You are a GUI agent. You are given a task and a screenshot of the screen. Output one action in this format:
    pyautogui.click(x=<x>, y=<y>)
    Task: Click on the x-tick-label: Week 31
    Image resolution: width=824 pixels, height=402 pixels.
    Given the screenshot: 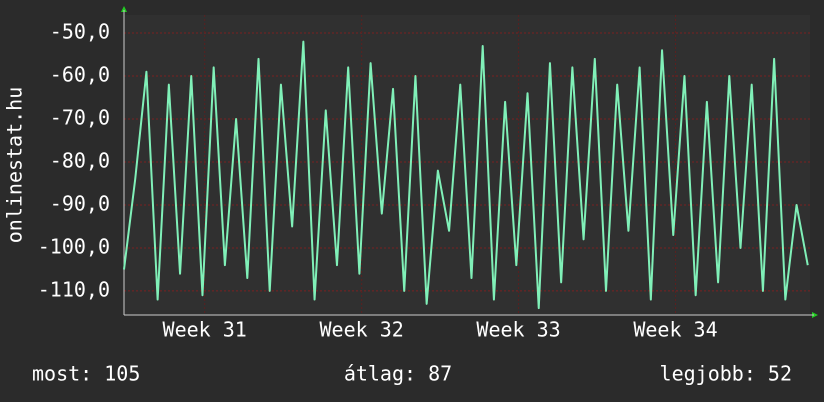 What is the action you would take?
    pyautogui.click(x=205, y=330)
    